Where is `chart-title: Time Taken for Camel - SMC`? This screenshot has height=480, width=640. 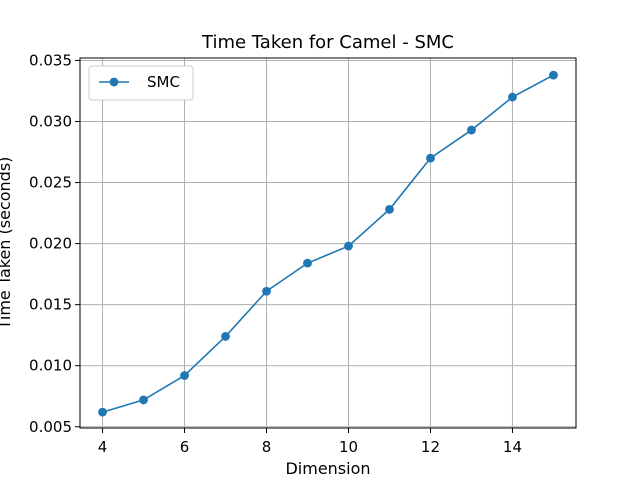 chart-title: Time Taken for Camel - SMC is located at coordinates (327, 42).